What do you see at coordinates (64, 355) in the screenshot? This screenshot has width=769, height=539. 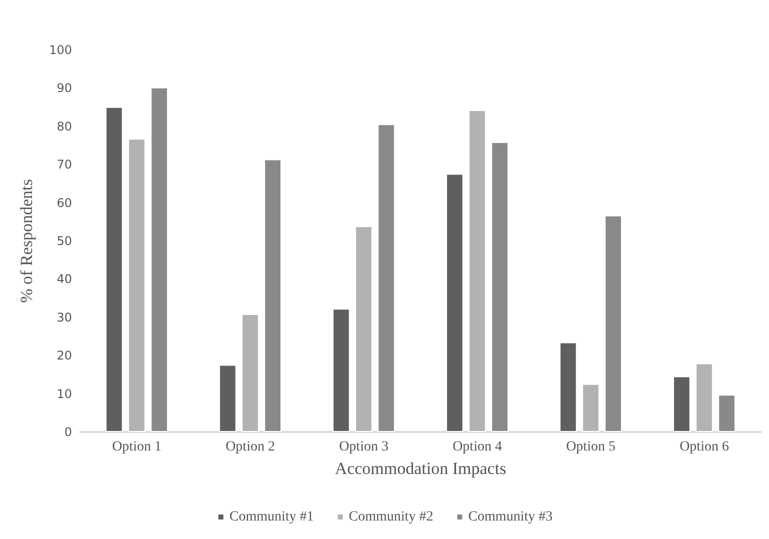 I see `y-tick-label: 20` at bounding box center [64, 355].